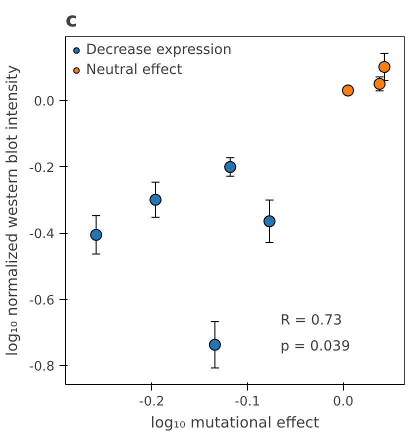  Describe the element at coordinates (235, 423) in the screenshot. I see `x-axis-title: log₁₀ mutational effect` at that location.